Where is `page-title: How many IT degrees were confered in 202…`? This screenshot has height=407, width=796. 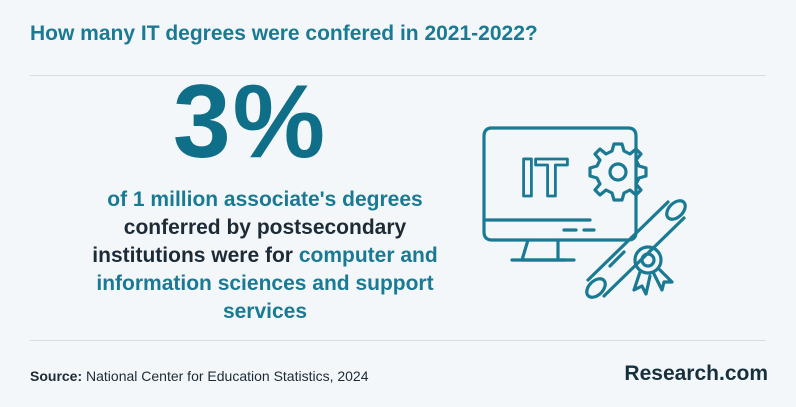 page-title: How many IT degrees were confered in 202… is located at coordinates (284, 33).